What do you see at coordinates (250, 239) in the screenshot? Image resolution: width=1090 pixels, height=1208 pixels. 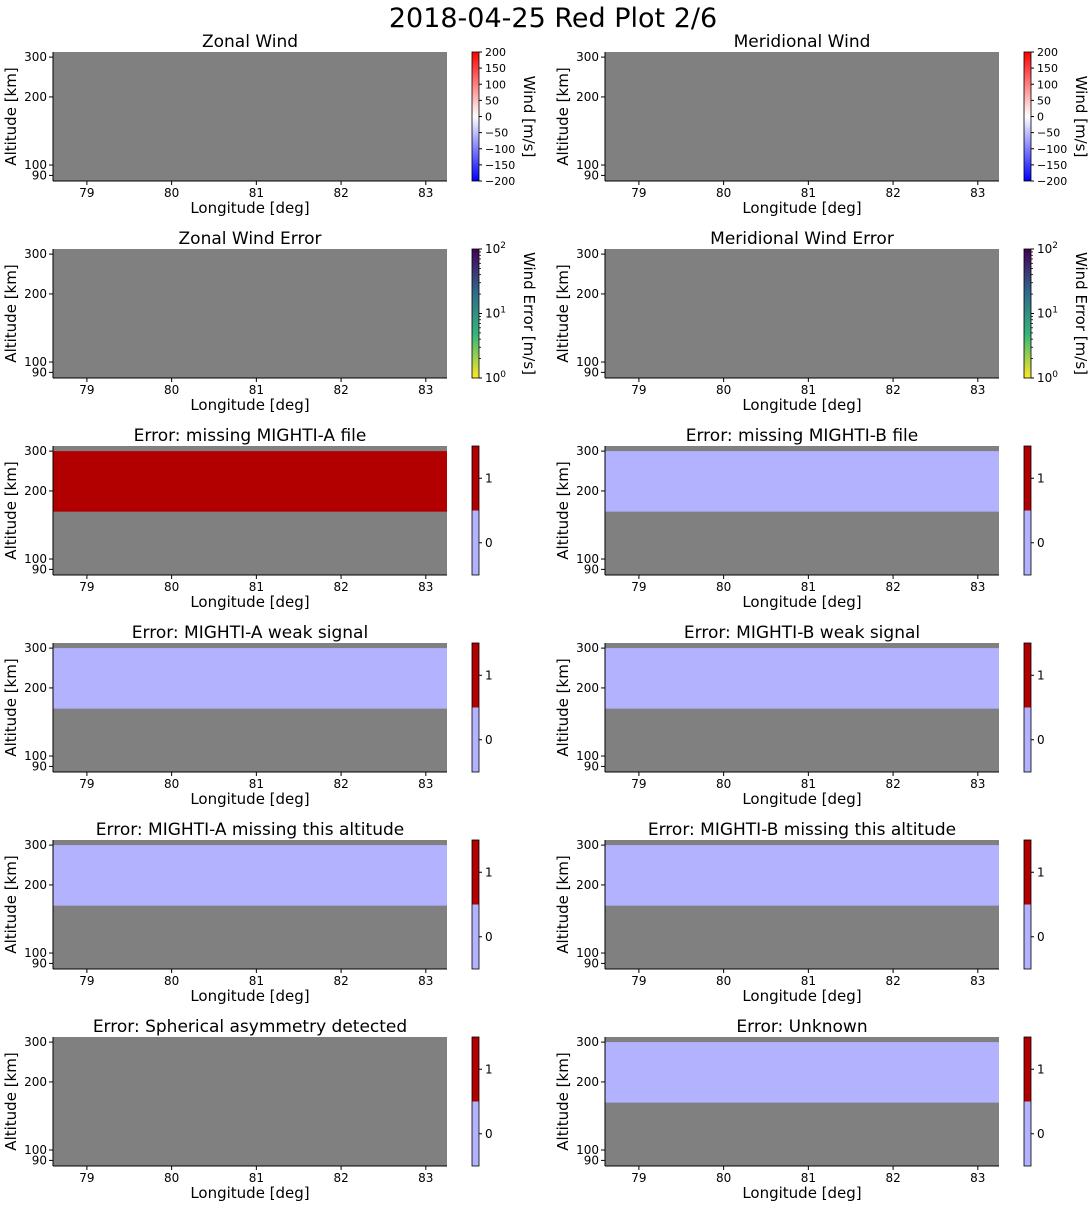 I see `panel-title: Zonal Wind Error` at bounding box center [250, 239].